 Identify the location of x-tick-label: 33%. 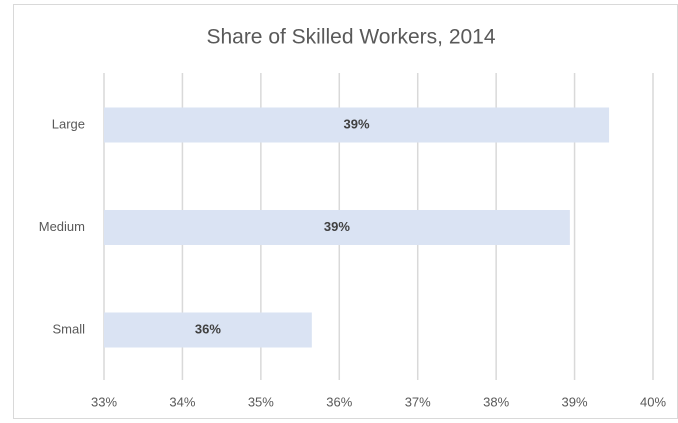
(104, 401).